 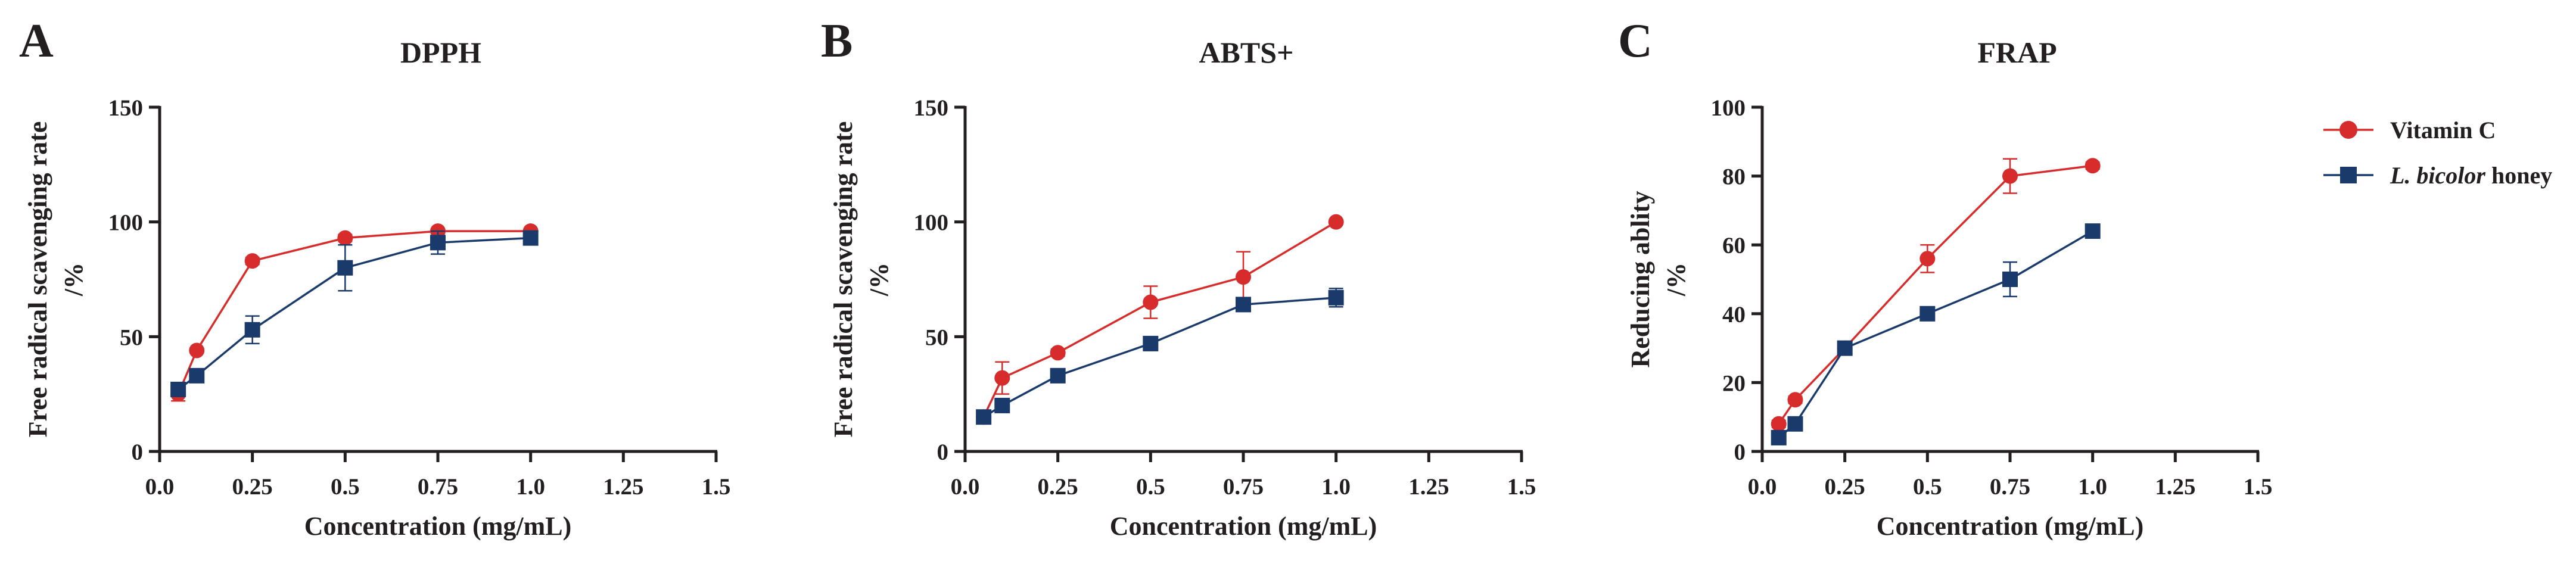 I want to click on x-axis-label-frap: Concentration (mg/mL), so click(x=2010, y=526).